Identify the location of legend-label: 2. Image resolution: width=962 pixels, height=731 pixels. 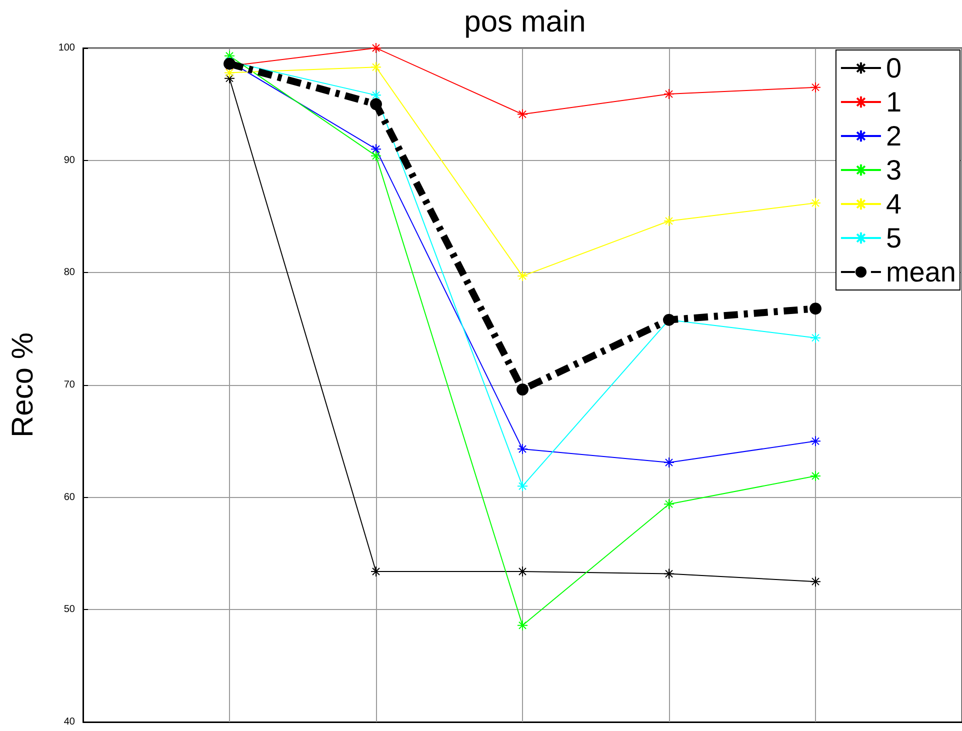
(894, 136).